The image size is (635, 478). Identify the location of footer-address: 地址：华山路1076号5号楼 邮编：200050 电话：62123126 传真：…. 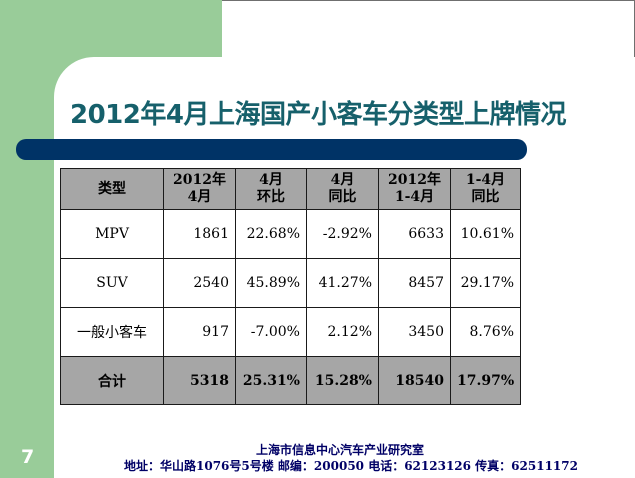
(351, 466).